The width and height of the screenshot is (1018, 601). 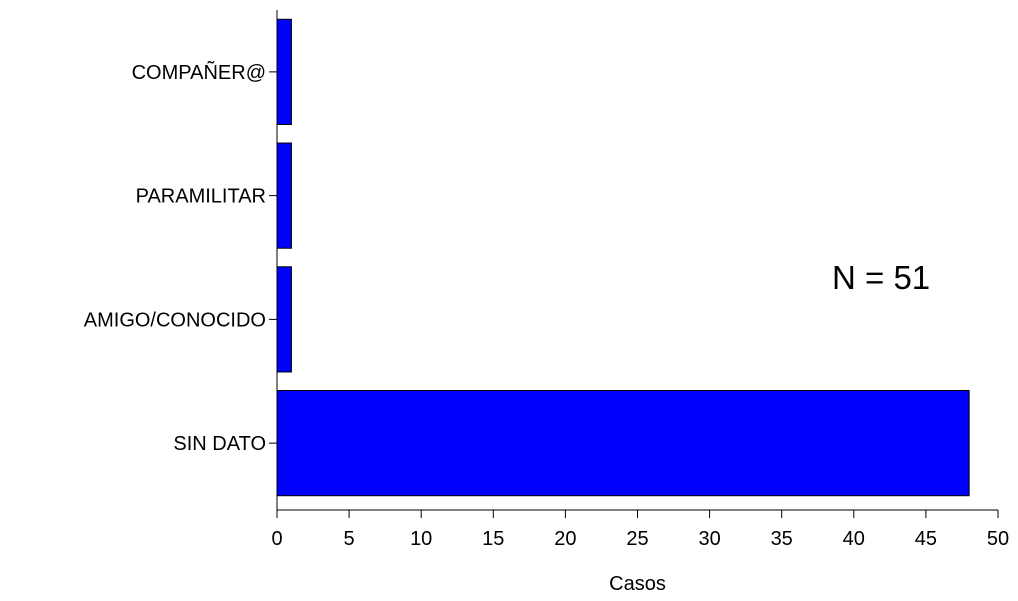 I want to click on category-label: COMPAÑER@, so click(x=199, y=72).